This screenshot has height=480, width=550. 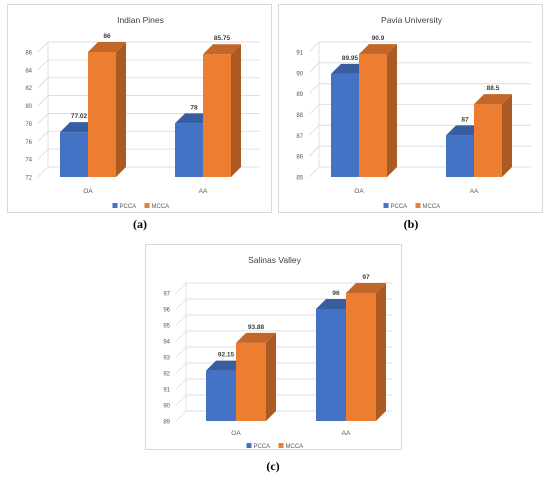 I want to click on y-tick-label: 76, so click(x=28, y=143).